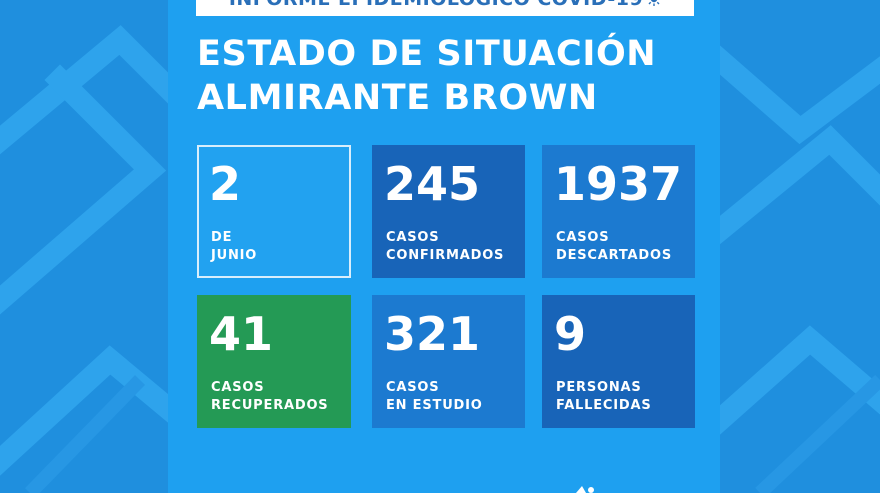  Describe the element at coordinates (241, 334) in the screenshot. I see `recovered-cases-number: 41` at that location.